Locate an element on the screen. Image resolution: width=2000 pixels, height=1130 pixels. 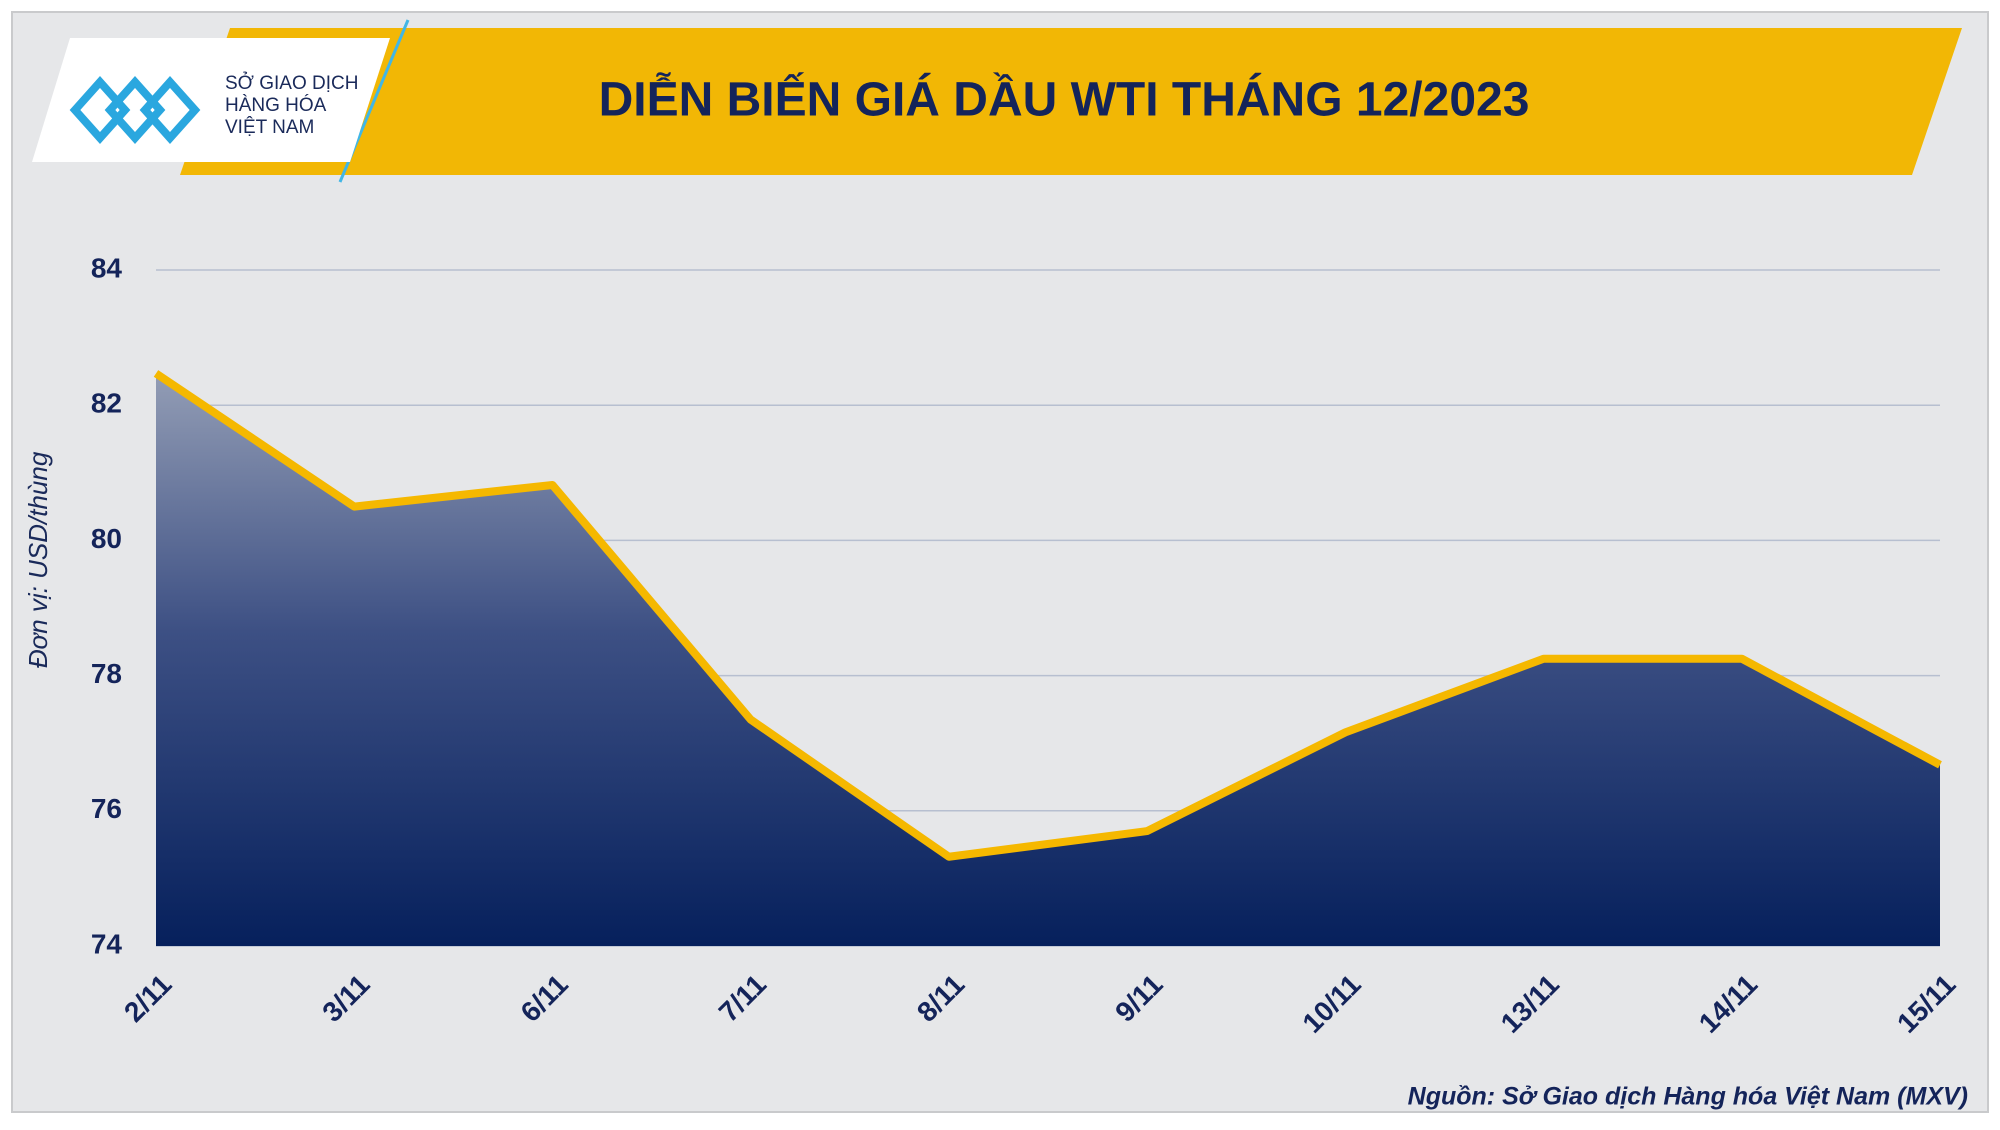
logo-box is located at coordinates (211, 100).